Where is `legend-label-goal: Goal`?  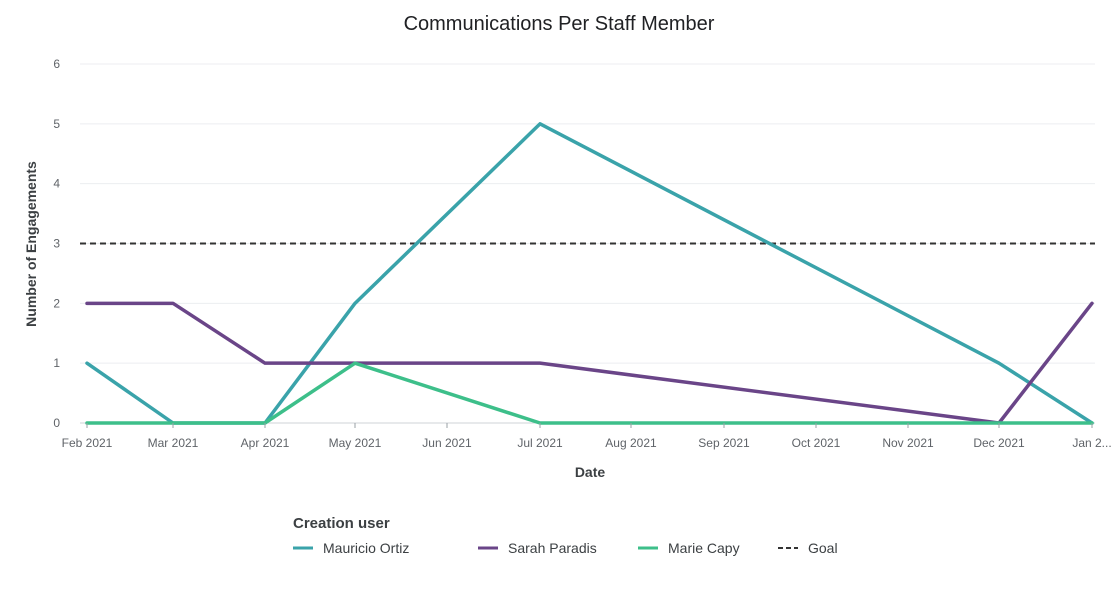
legend-label-goal: Goal is located at coordinates (823, 548).